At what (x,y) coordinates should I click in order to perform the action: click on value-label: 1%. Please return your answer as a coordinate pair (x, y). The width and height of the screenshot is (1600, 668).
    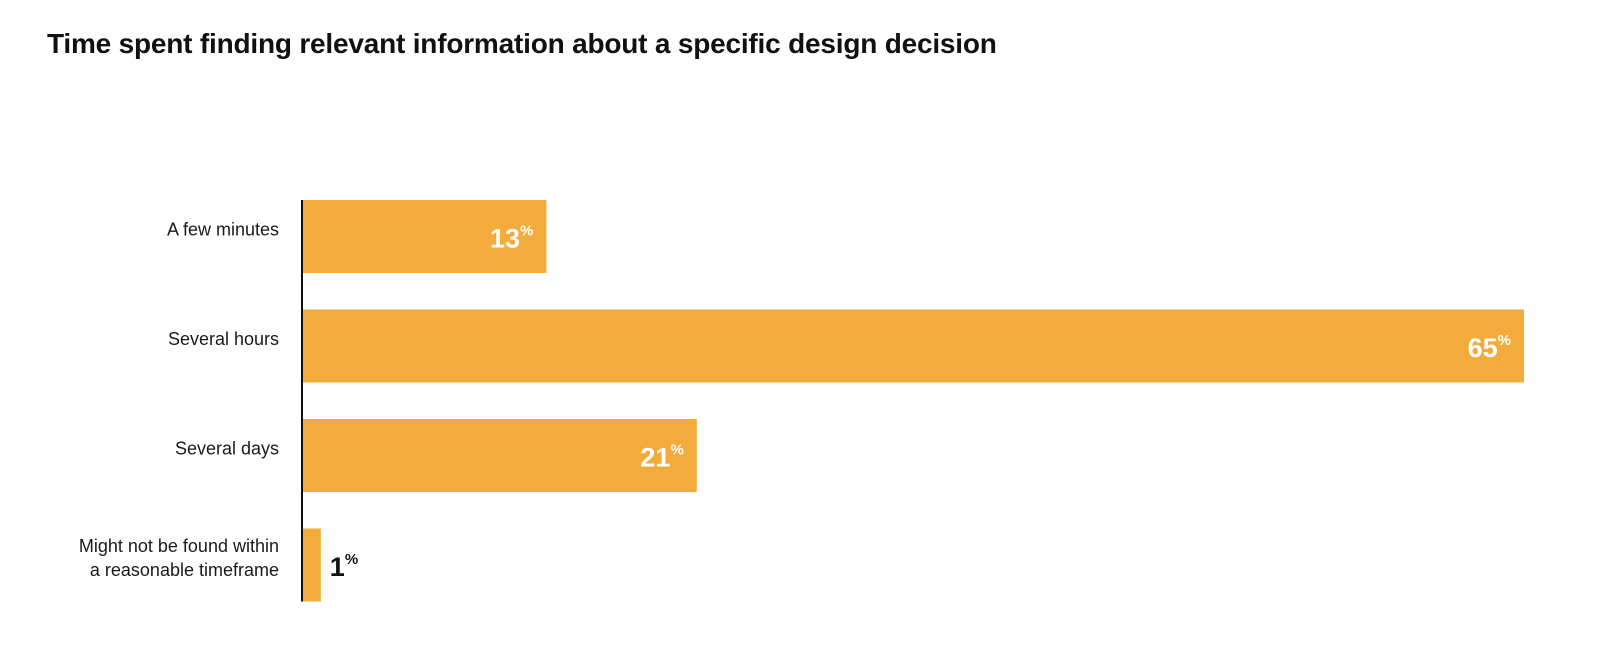
    Looking at the image, I should click on (344, 566).